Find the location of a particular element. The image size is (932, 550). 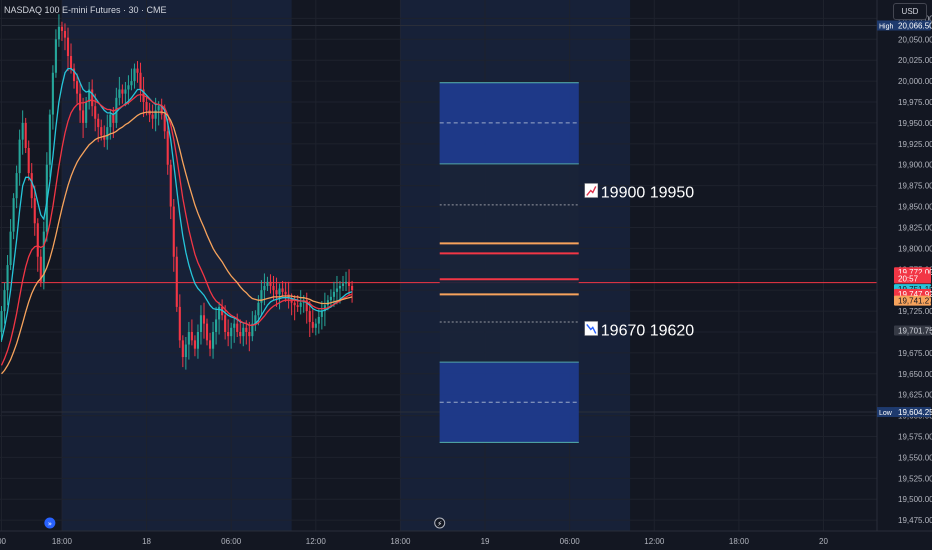

dividend-marker: ⚡ is located at coordinates (440, 523).